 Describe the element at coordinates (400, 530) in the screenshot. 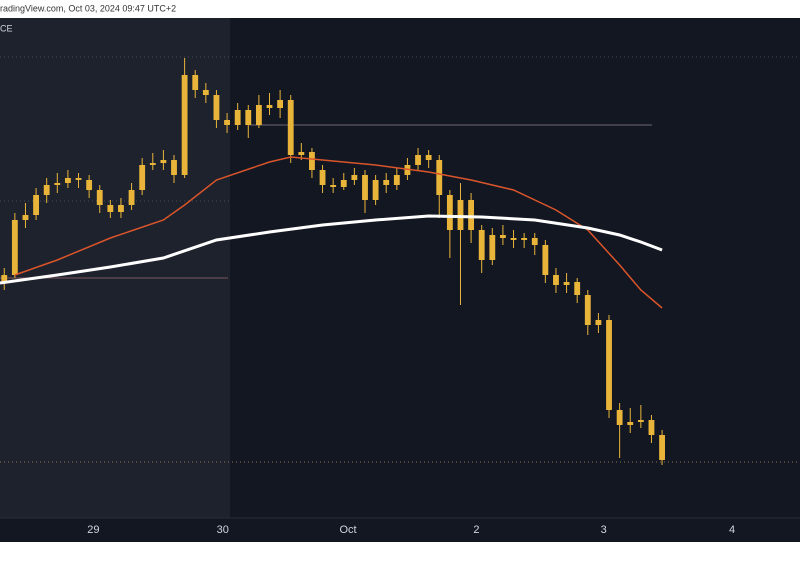

I see `x-axis-band` at that location.